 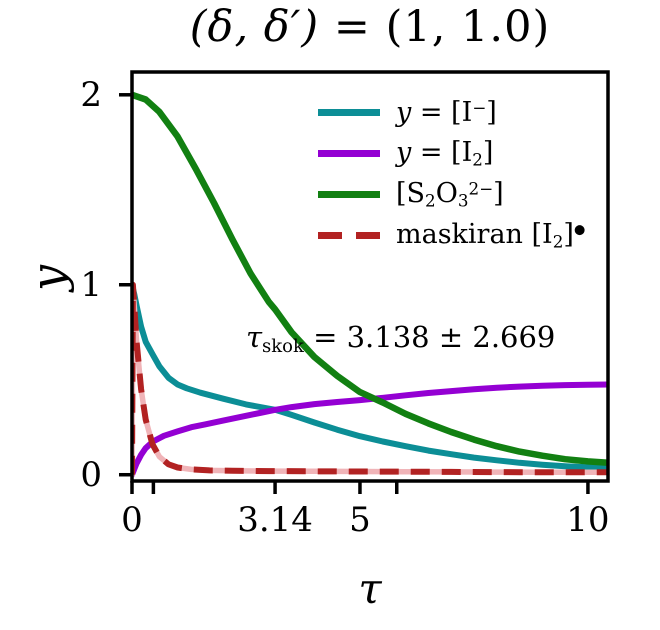 I want to click on legend-swatch-dashed, so click(x=349, y=235).